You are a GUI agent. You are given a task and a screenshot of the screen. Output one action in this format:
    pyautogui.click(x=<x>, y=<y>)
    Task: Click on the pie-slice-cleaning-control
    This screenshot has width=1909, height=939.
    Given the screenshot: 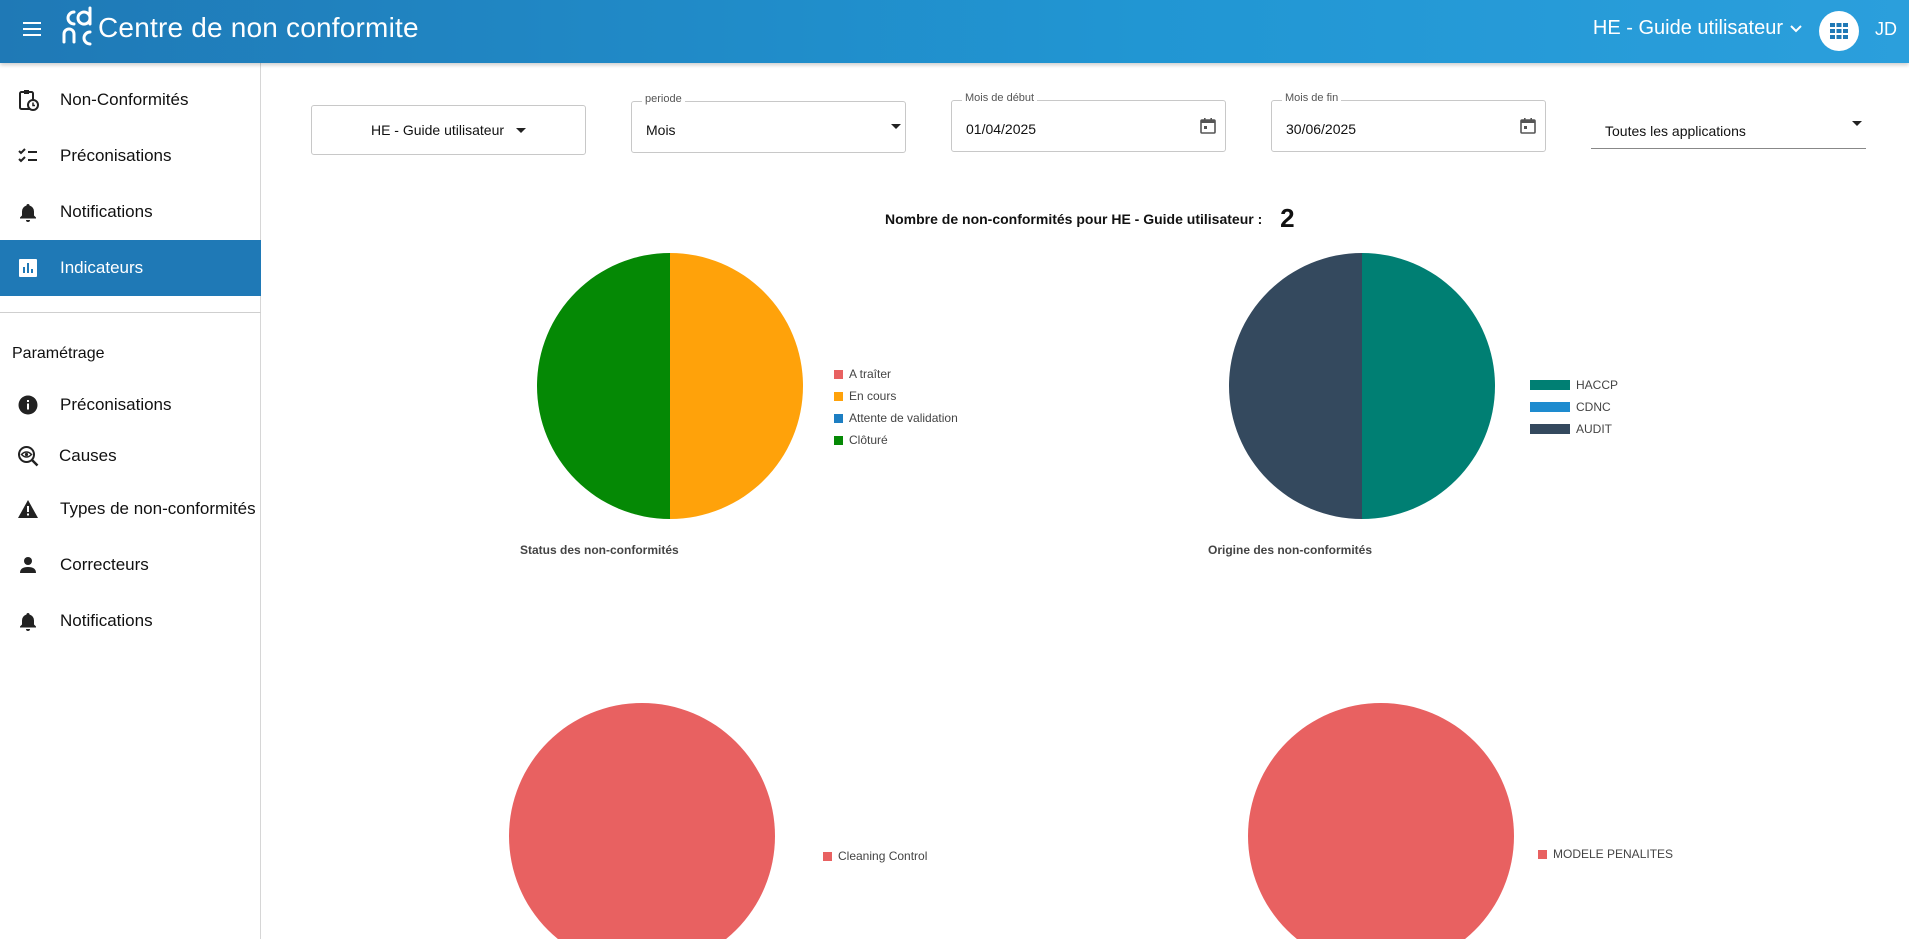 What is the action you would take?
    pyautogui.click(x=642, y=821)
    